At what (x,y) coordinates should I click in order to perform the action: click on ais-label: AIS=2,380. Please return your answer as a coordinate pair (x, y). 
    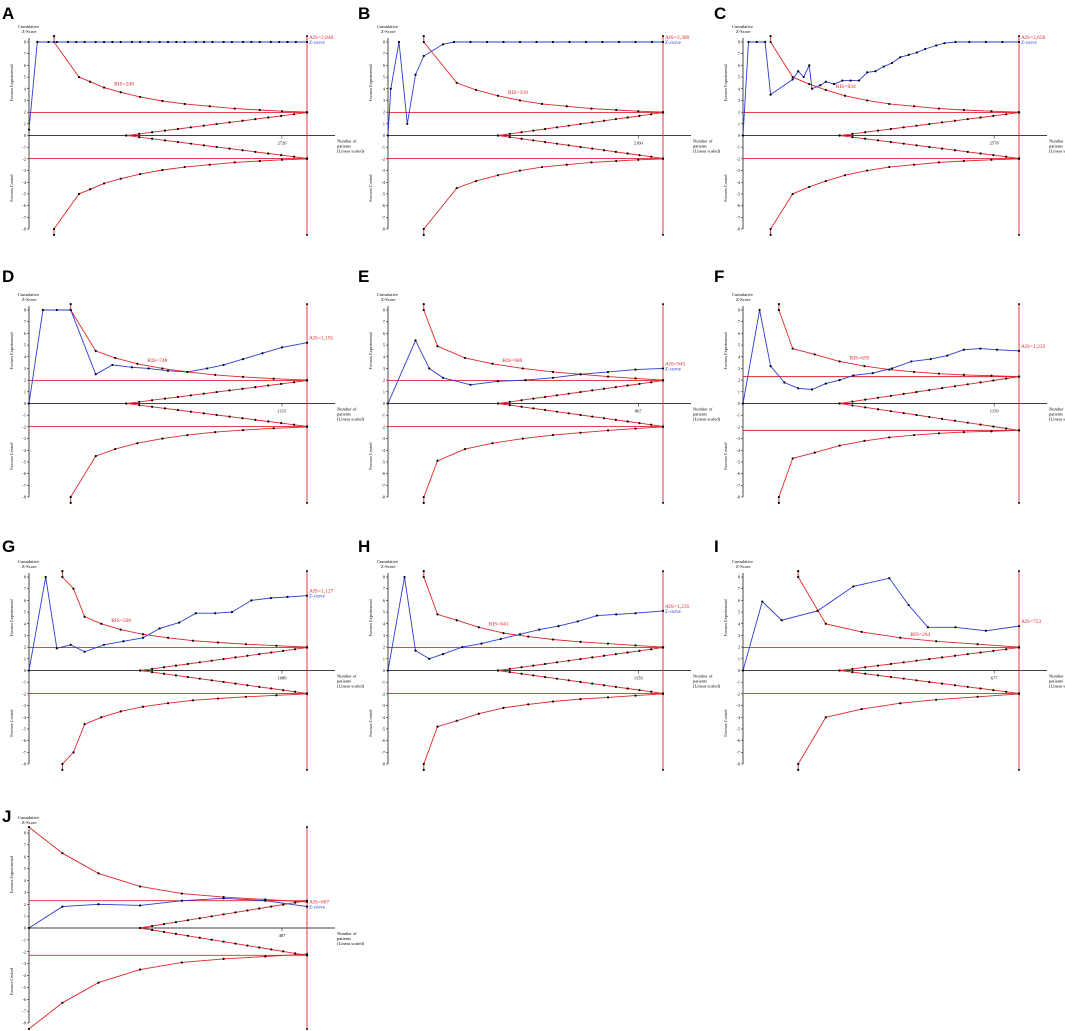
    Looking at the image, I should click on (677, 38).